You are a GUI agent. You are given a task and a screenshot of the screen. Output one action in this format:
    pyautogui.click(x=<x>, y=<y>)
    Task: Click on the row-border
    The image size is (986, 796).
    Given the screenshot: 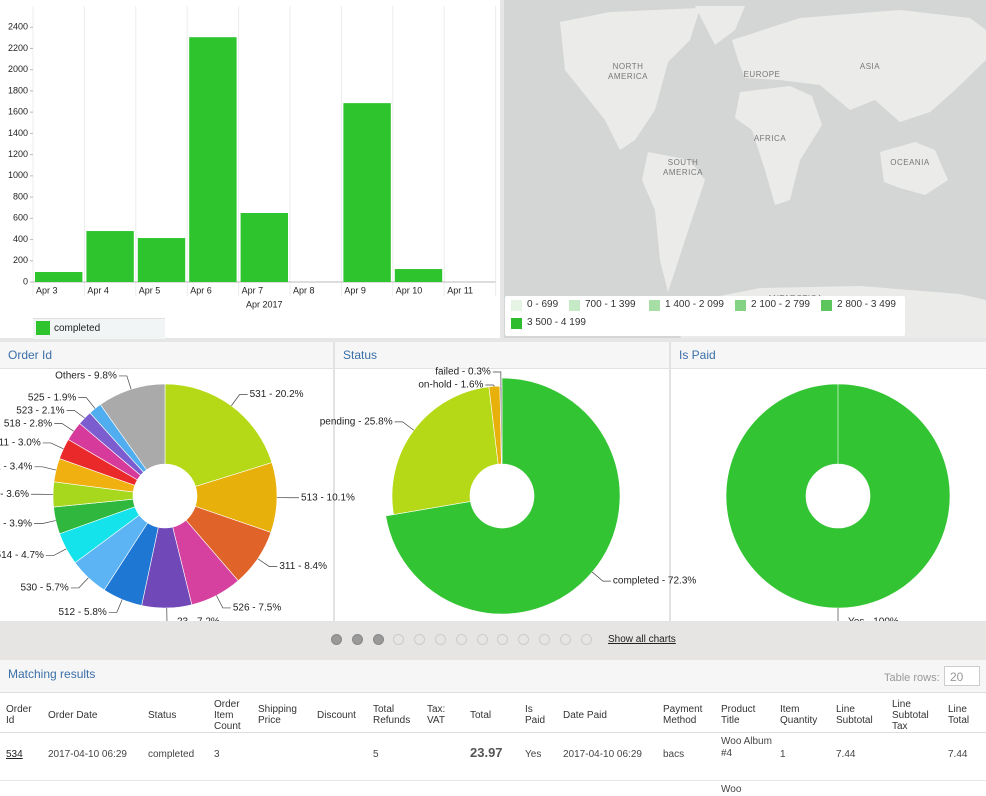 What is the action you would take?
    pyautogui.click(x=493, y=732)
    